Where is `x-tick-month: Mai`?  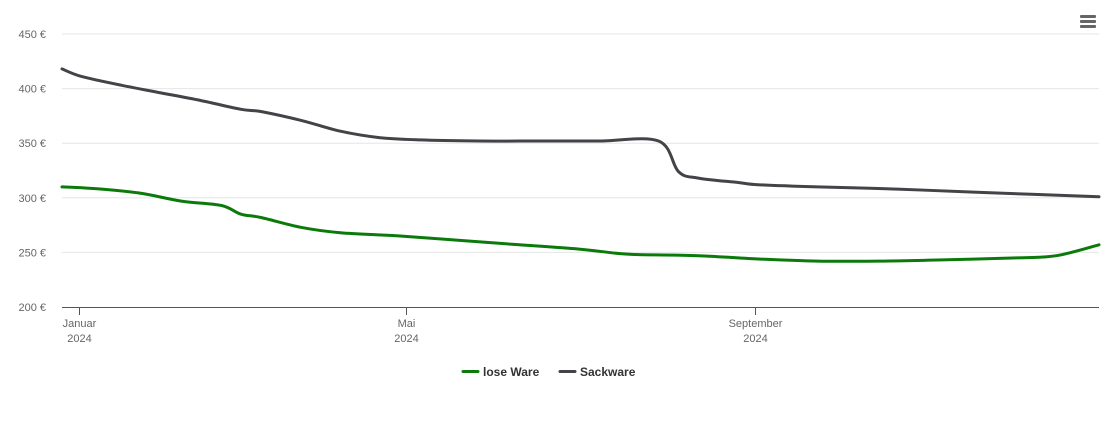 x-tick-month: Mai is located at coordinates (407, 324).